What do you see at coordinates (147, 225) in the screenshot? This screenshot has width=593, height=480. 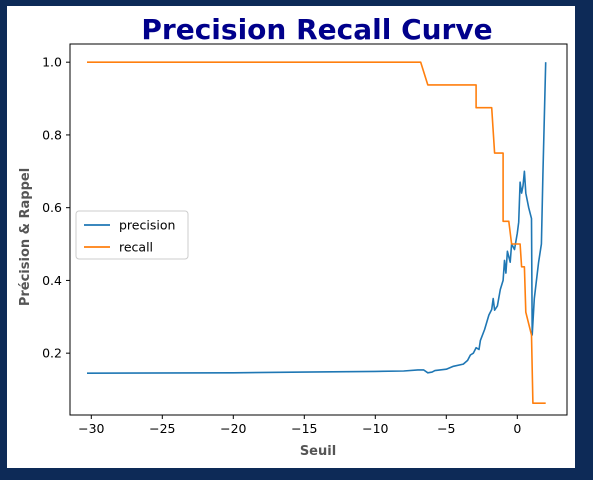 I see `legend-label-precision: precision` at bounding box center [147, 225].